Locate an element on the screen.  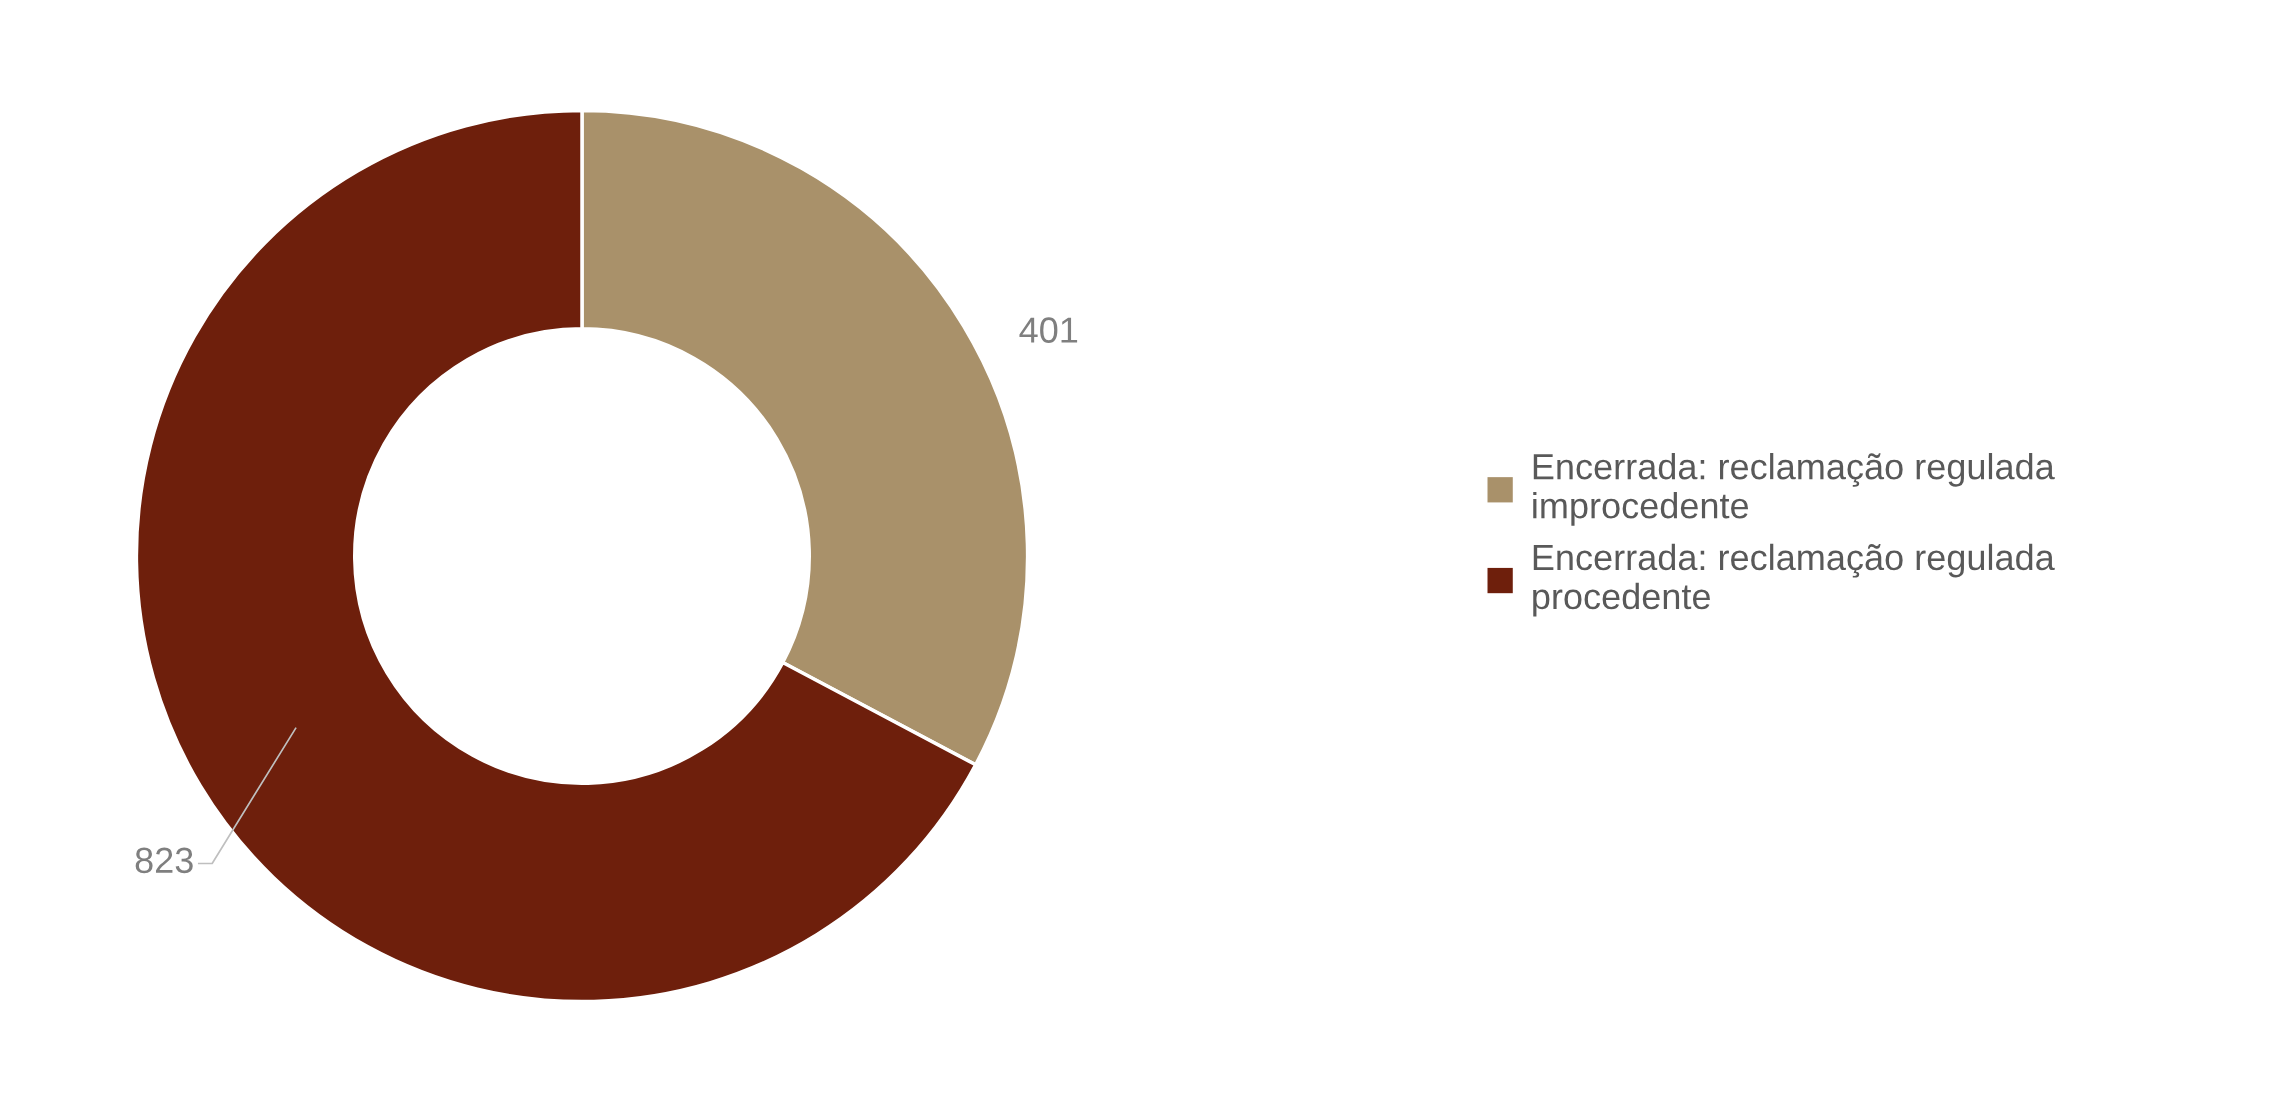
legend-label: Encerrada: reclamação regulada improcedente is located at coordinates (1794, 489).